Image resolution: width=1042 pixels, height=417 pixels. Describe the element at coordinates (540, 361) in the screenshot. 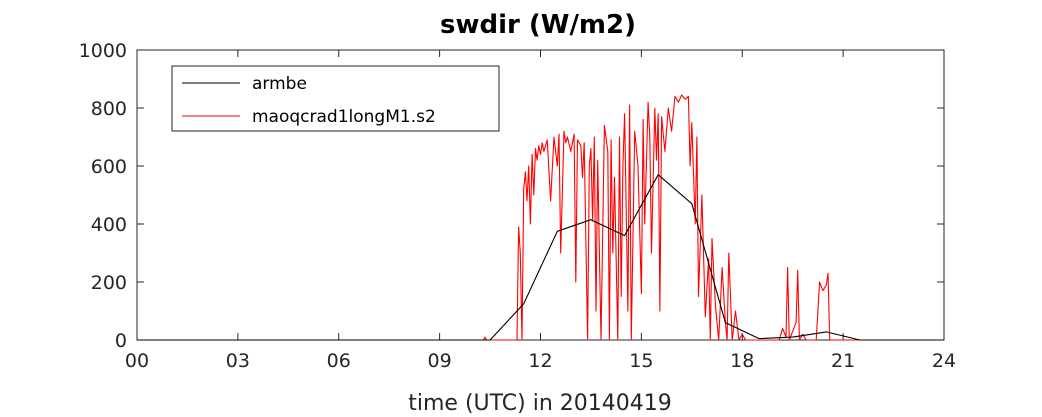

I see `x-tick-label: 12` at that location.